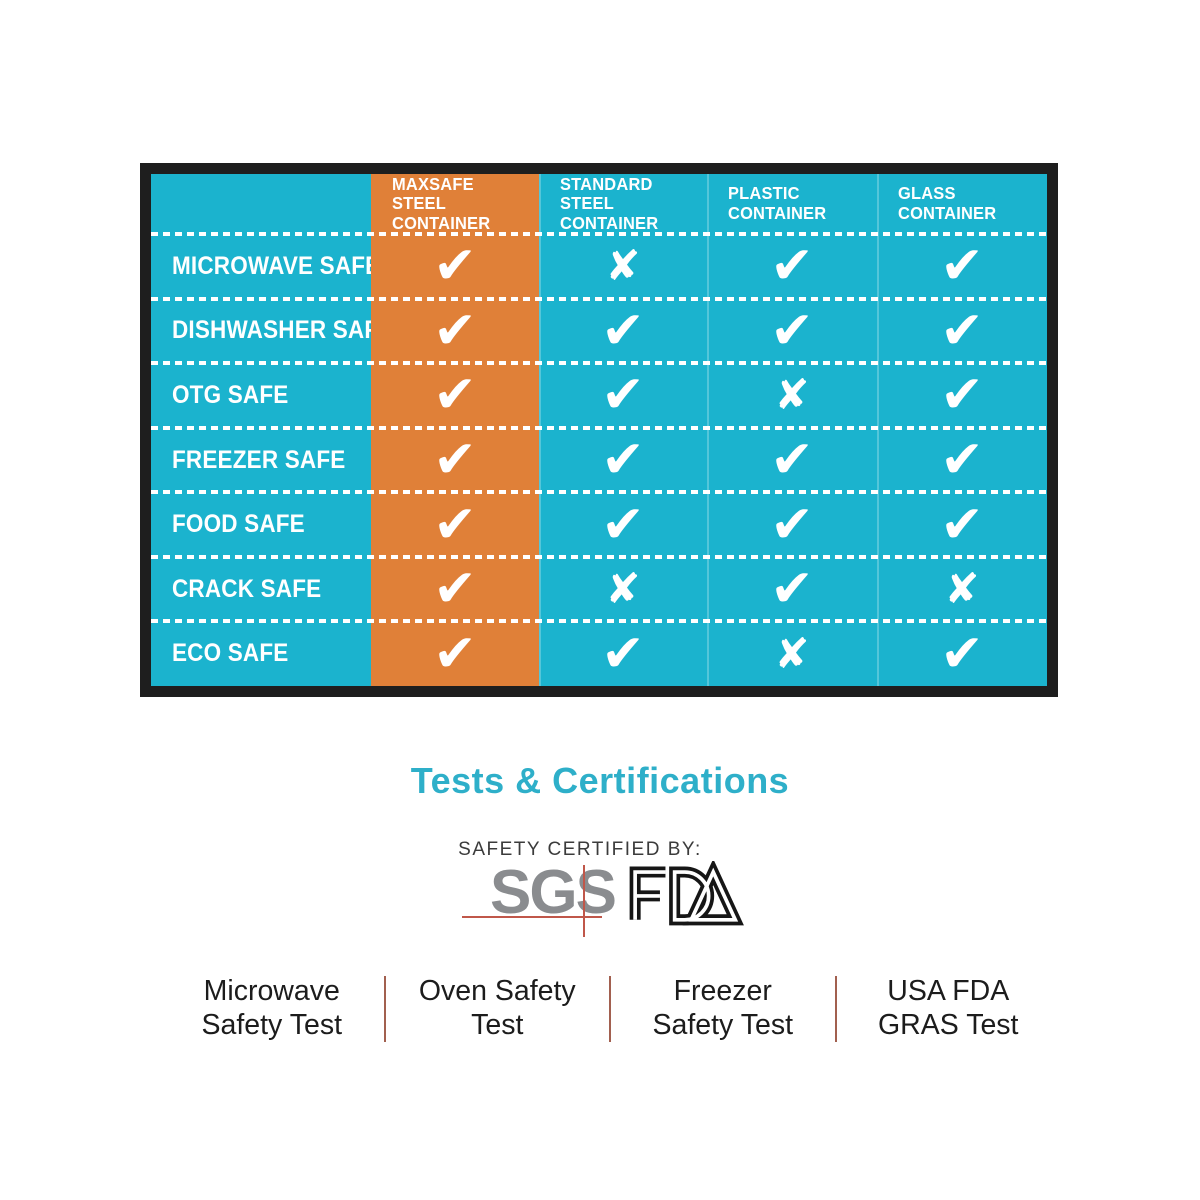  I want to click on sgs-logo-text: SGS, so click(553, 892).